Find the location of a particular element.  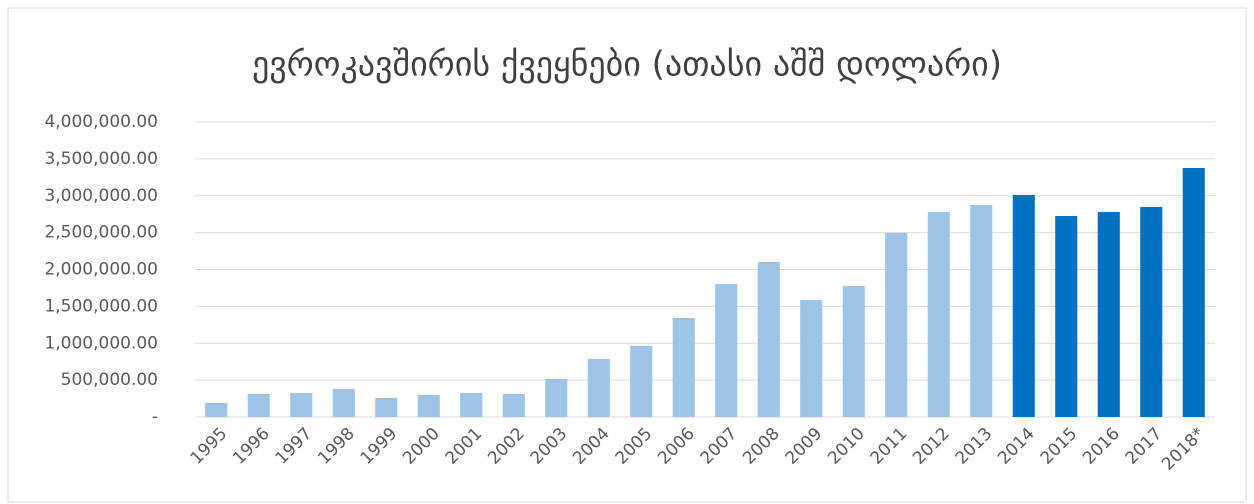

y-tick-label: 4,000,000.00 is located at coordinates (101, 122).